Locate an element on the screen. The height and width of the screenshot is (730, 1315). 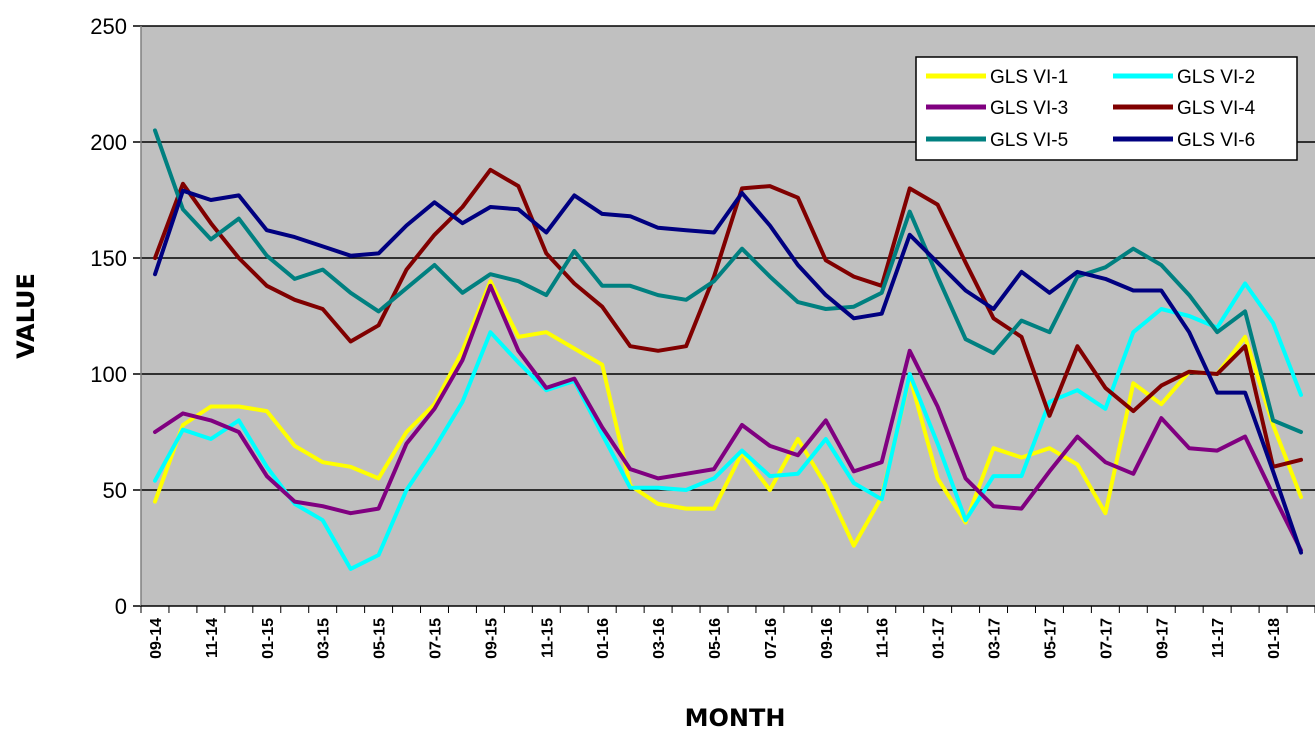
x-tick-label: 03-17 is located at coordinates (995, 638).